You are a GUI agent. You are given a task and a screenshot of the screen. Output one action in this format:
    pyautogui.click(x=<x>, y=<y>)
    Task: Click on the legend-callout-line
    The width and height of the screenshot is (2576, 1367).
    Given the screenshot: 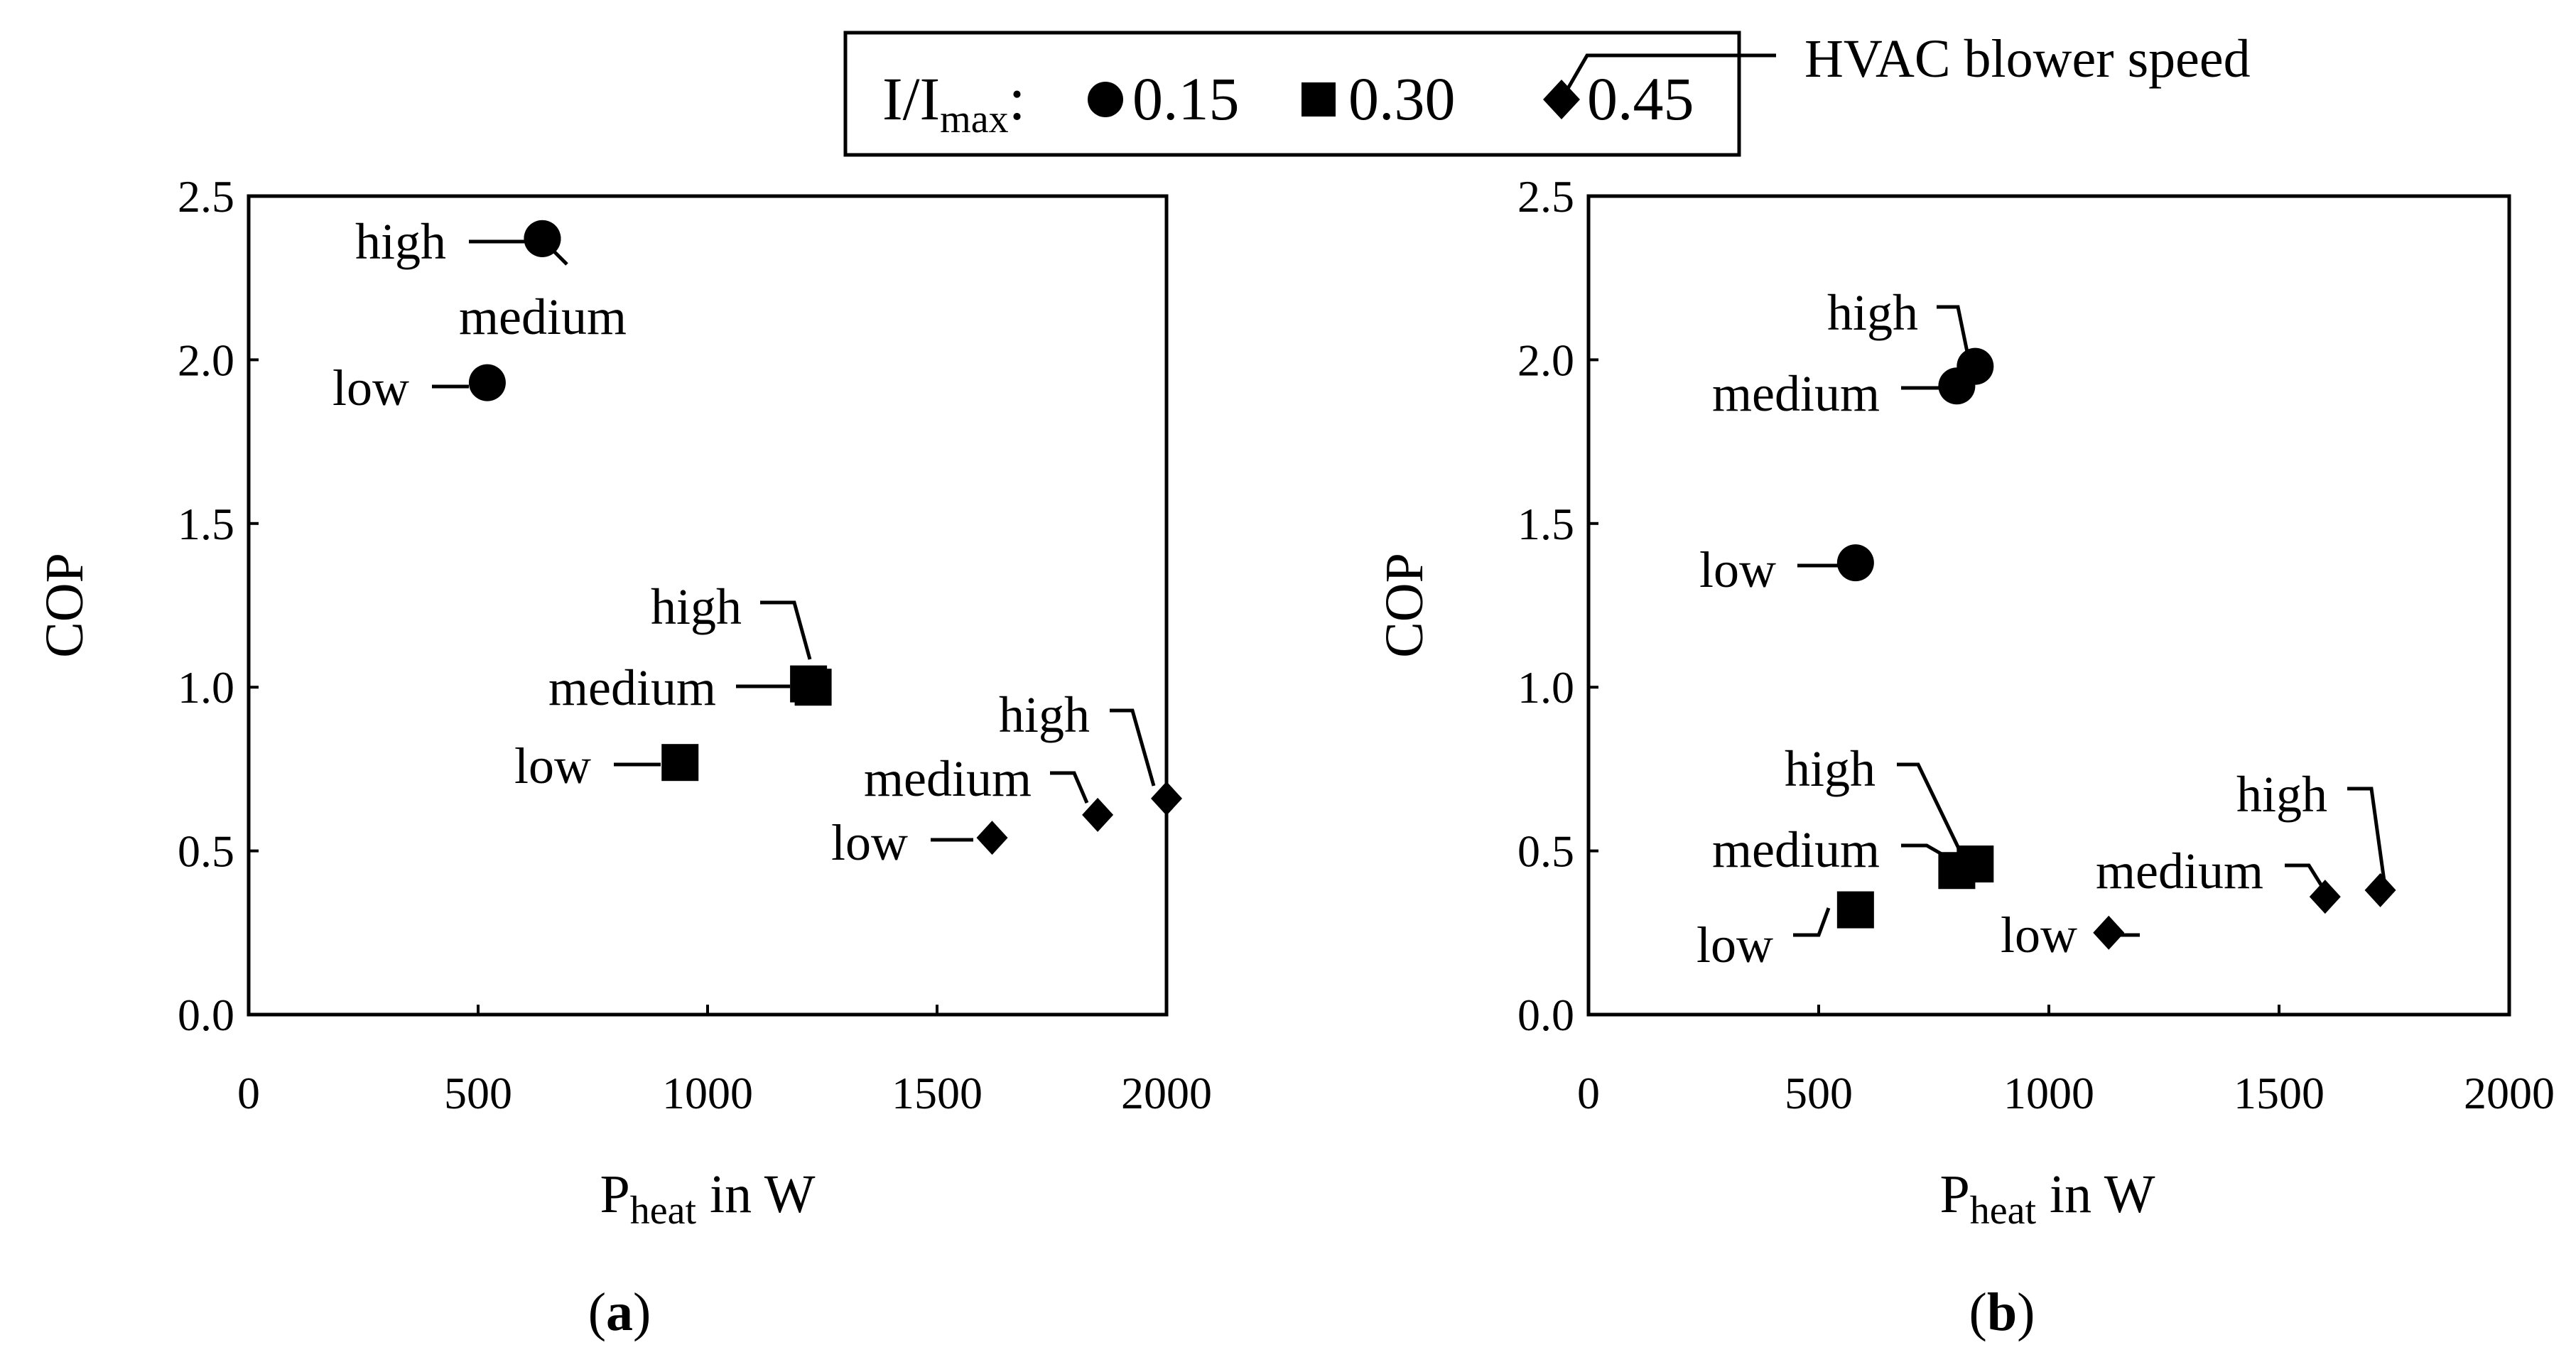 What is the action you would take?
    pyautogui.click(x=1667, y=77)
    